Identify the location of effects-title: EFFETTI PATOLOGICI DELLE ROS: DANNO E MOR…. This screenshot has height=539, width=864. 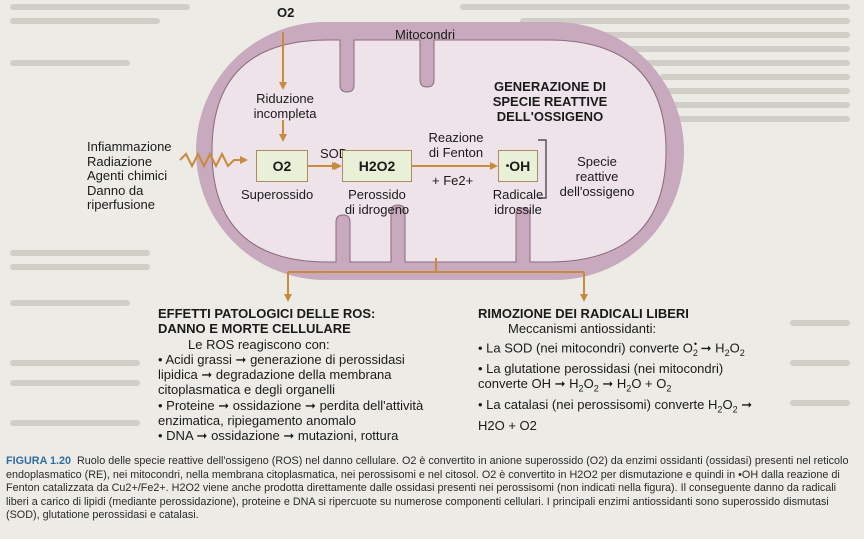
(267, 321).